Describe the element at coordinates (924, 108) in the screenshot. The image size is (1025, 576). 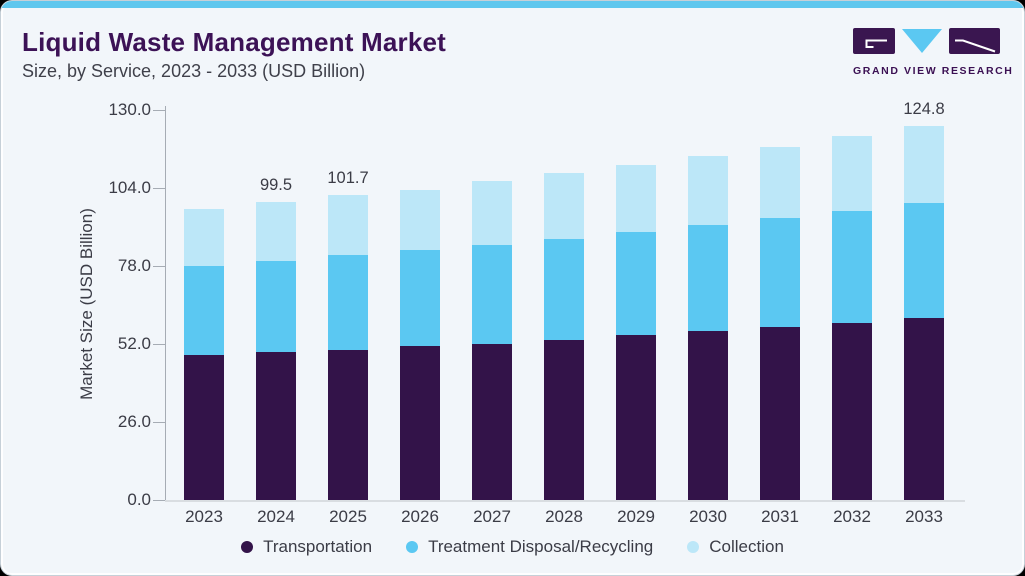
I see `bar-total-label: 124.8` at that location.